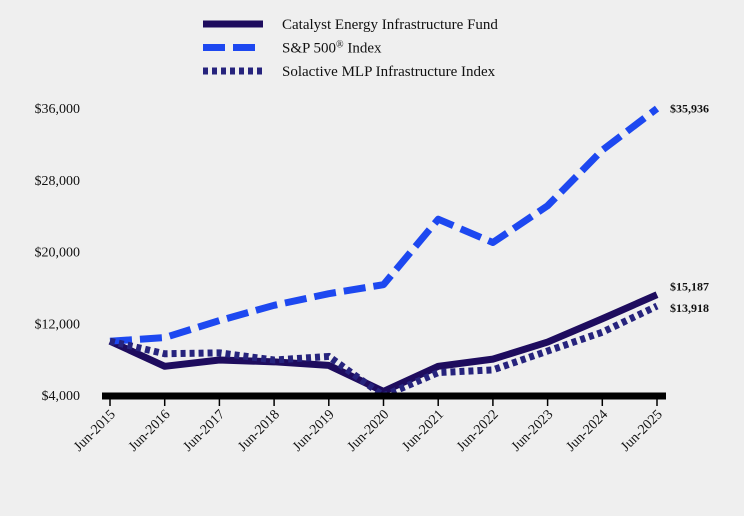  Describe the element at coordinates (149, 430) in the screenshot. I see `x-tick-label: Jun-2016` at that location.